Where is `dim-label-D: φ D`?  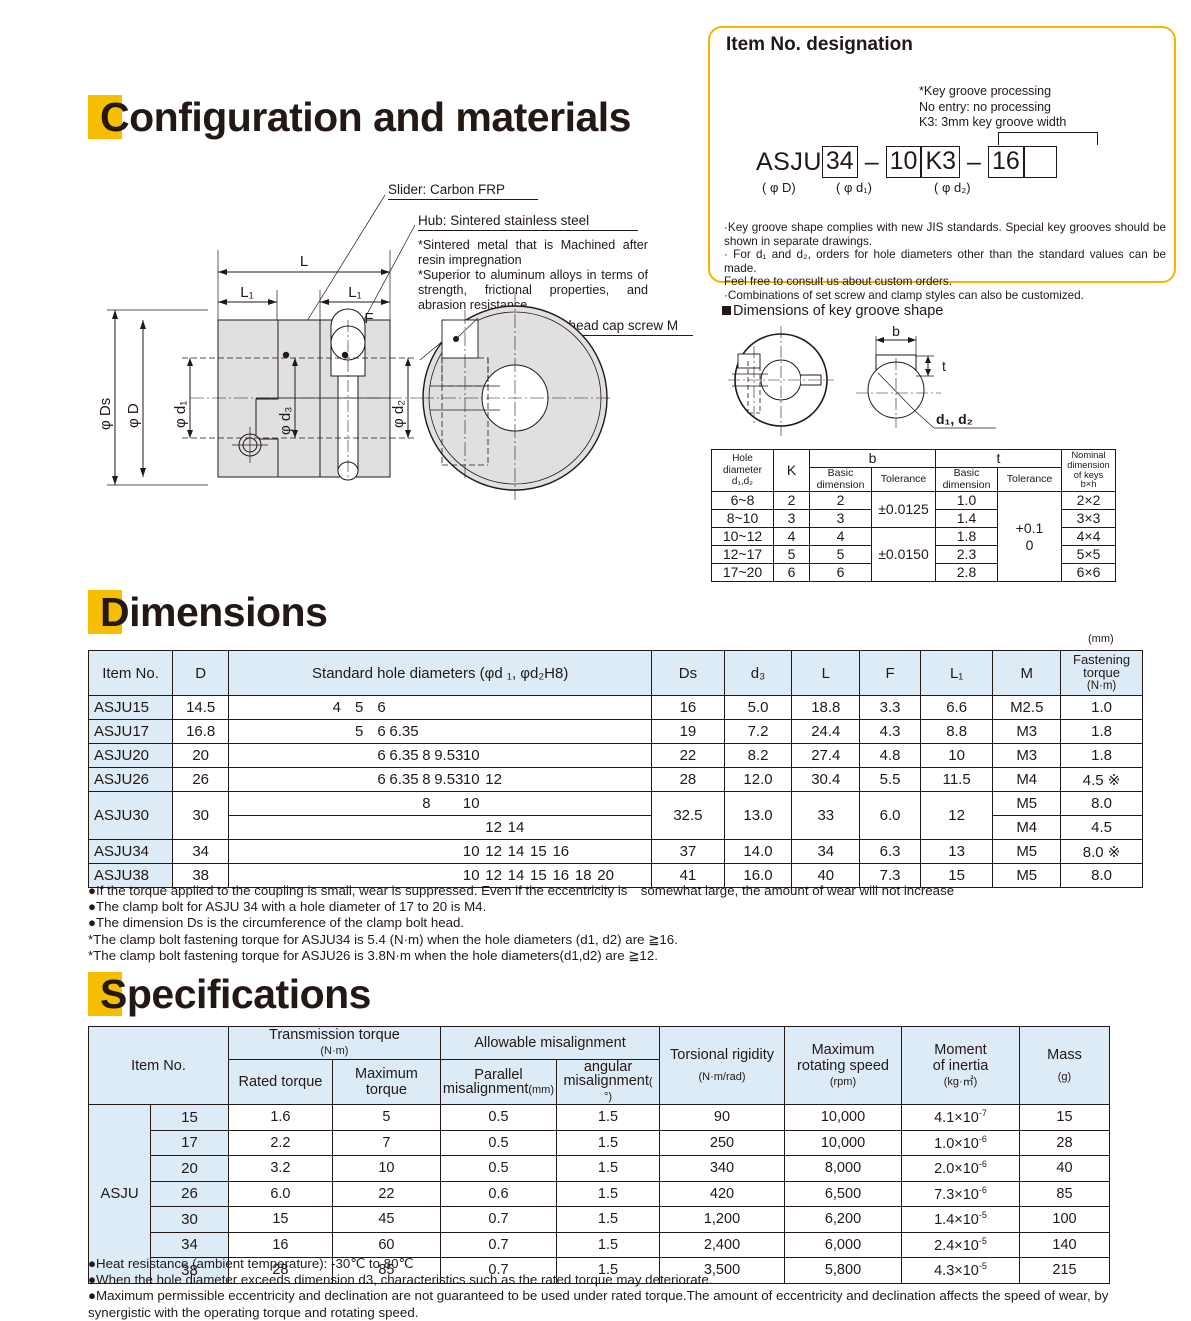
dim-label-D: φ D is located at coordinates (133, 415).